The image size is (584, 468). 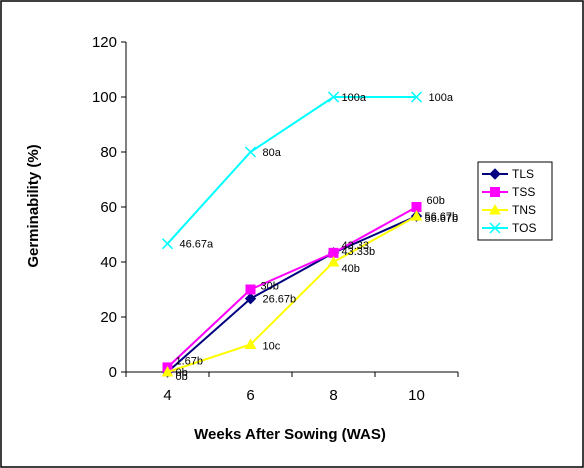 What do you see at coordinates (291, 170) in the screenshot?
I see `series-line-tos` at bounding box center [291, 170].